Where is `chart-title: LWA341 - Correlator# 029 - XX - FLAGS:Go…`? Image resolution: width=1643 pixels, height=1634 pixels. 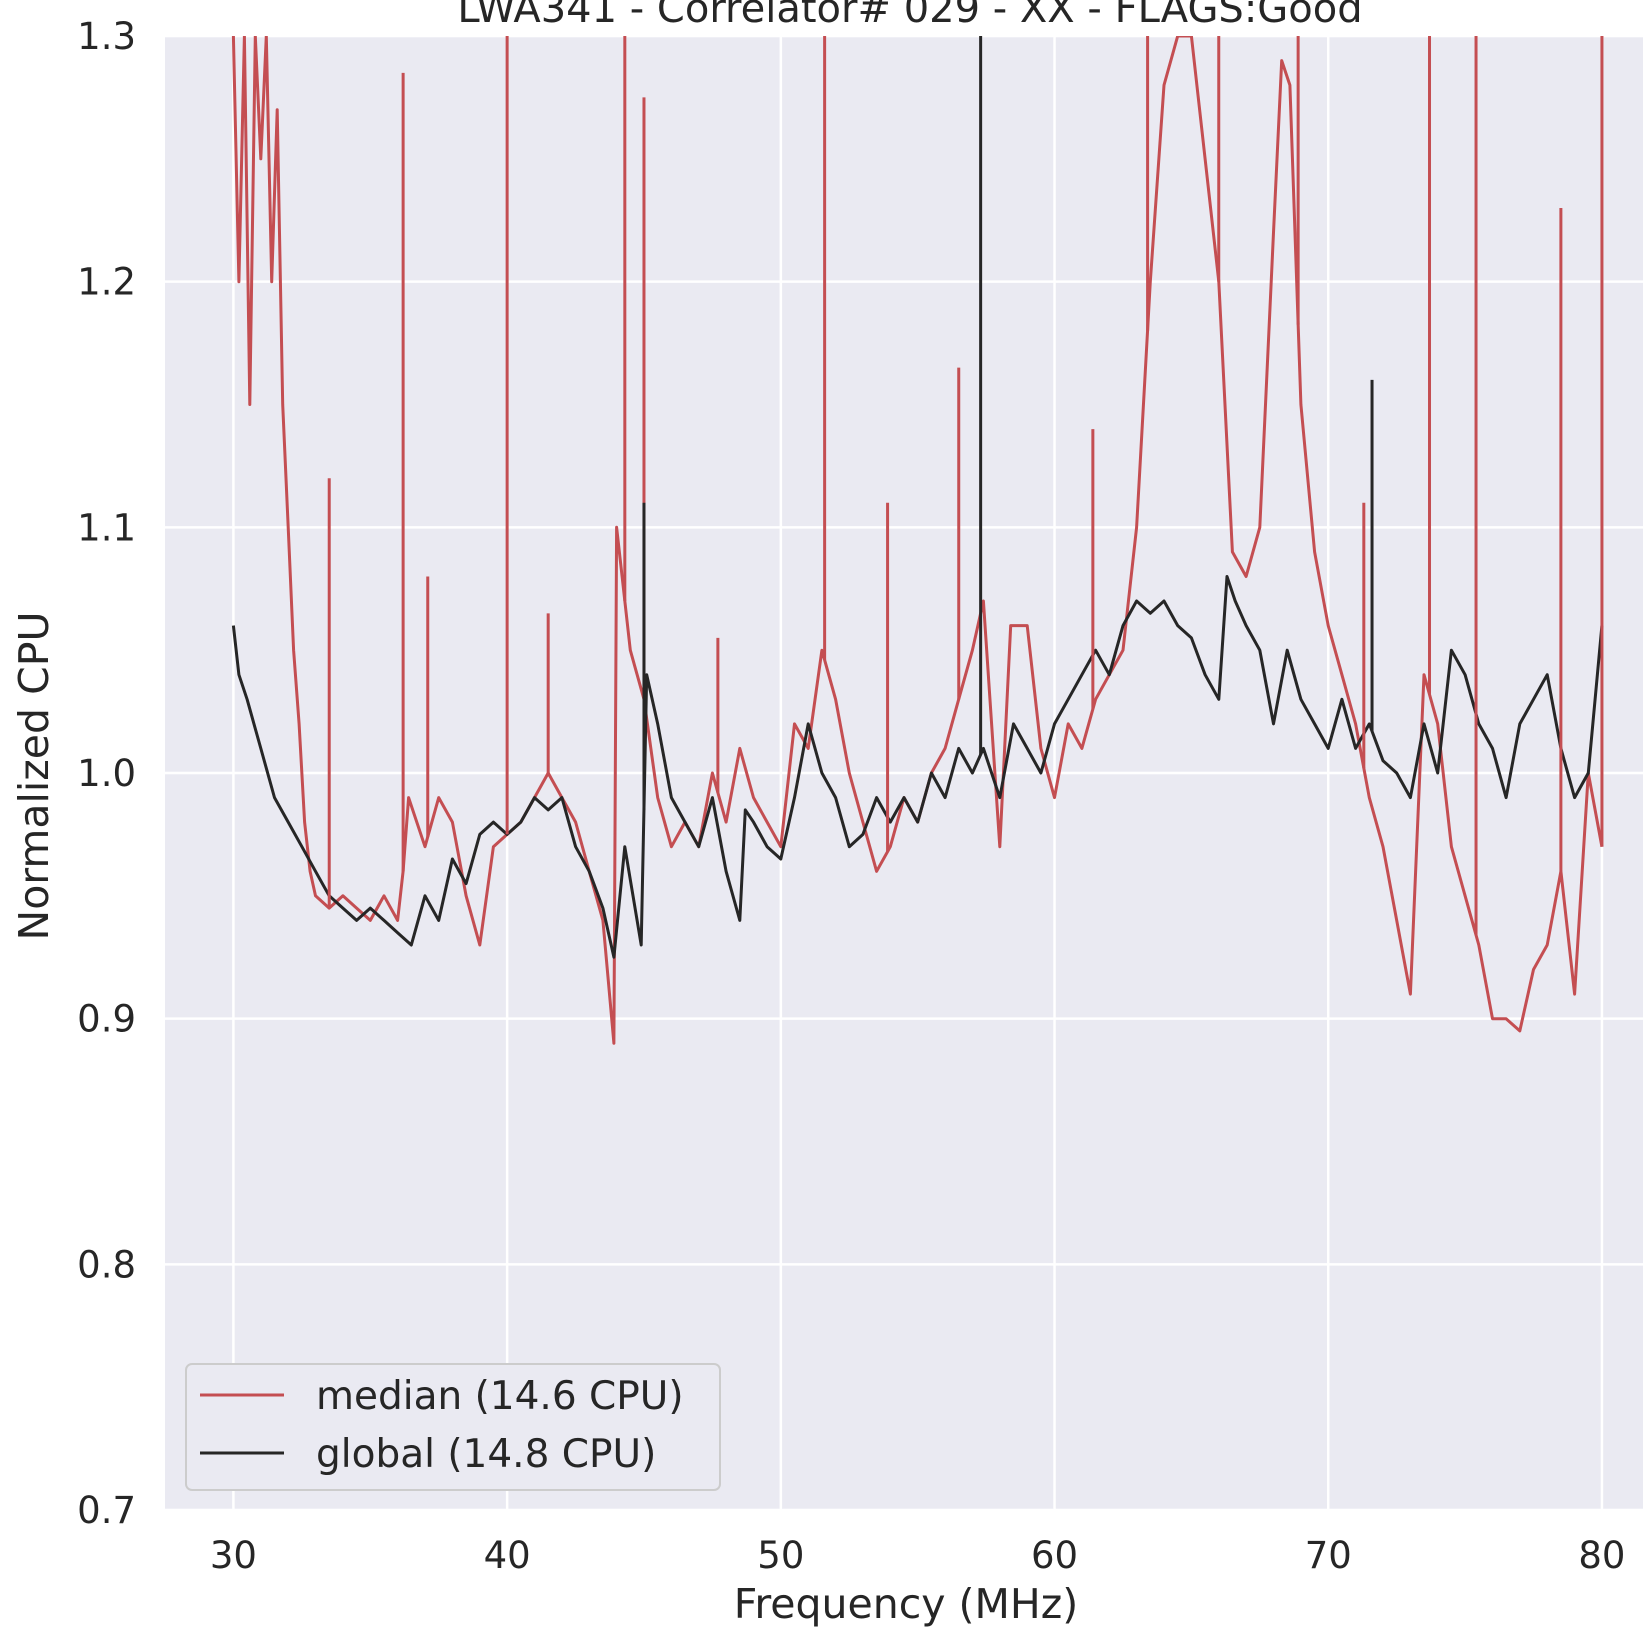
chart-title: LWA341 - Correlator# 029 - XX - FLAGS:Go… is located at coordinates (909, 16).